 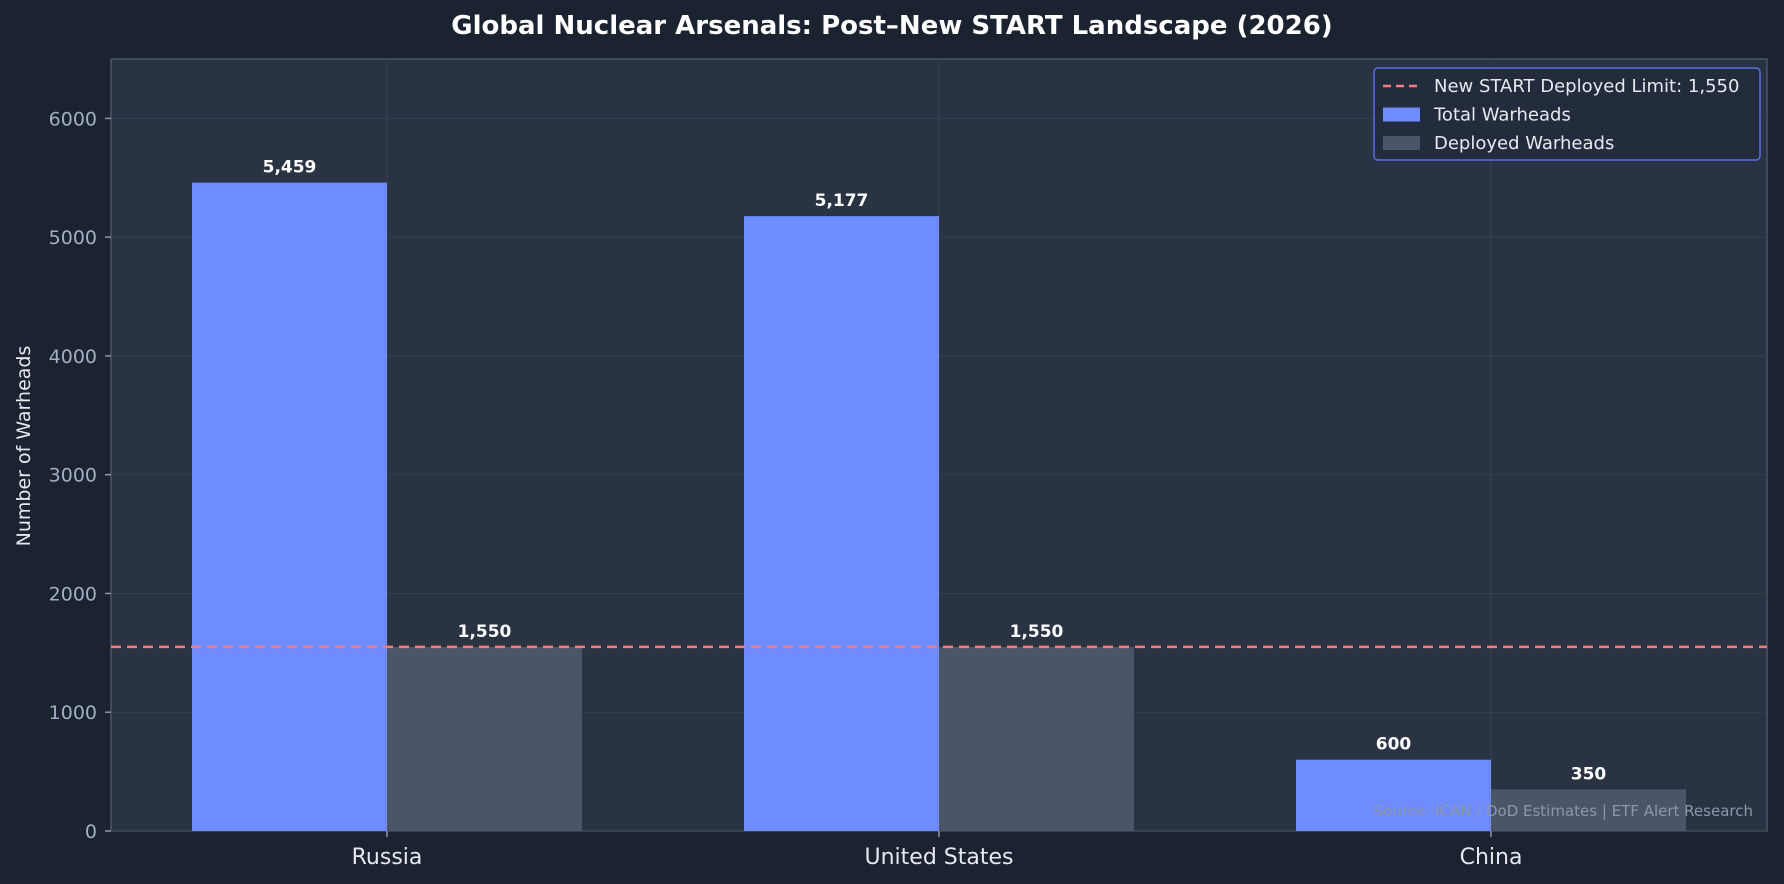 I want to click on total-bar-united-states, so click(x=841, y=523).